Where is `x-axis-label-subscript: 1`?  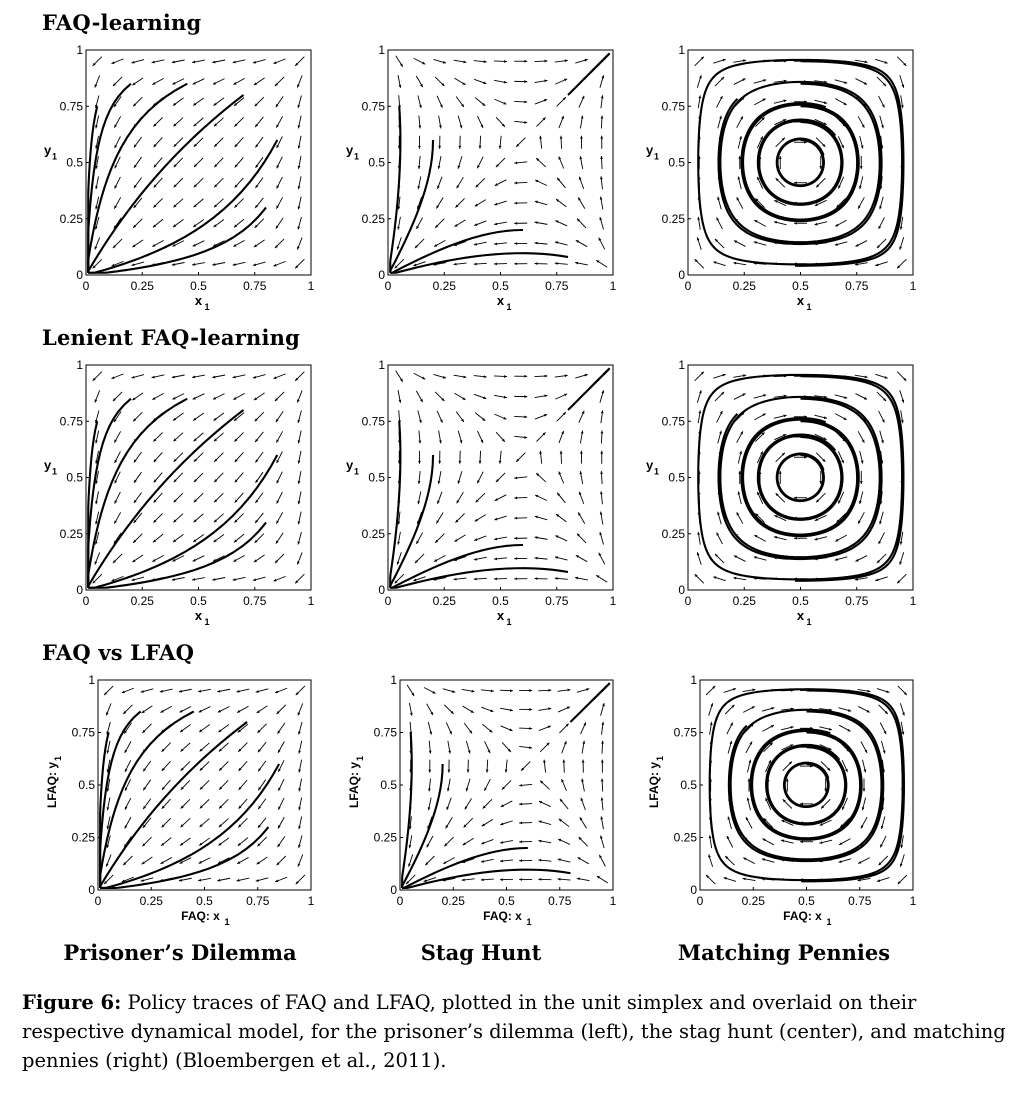 x-axis-label-subscript: 1 is located at coordinates (509, 622).